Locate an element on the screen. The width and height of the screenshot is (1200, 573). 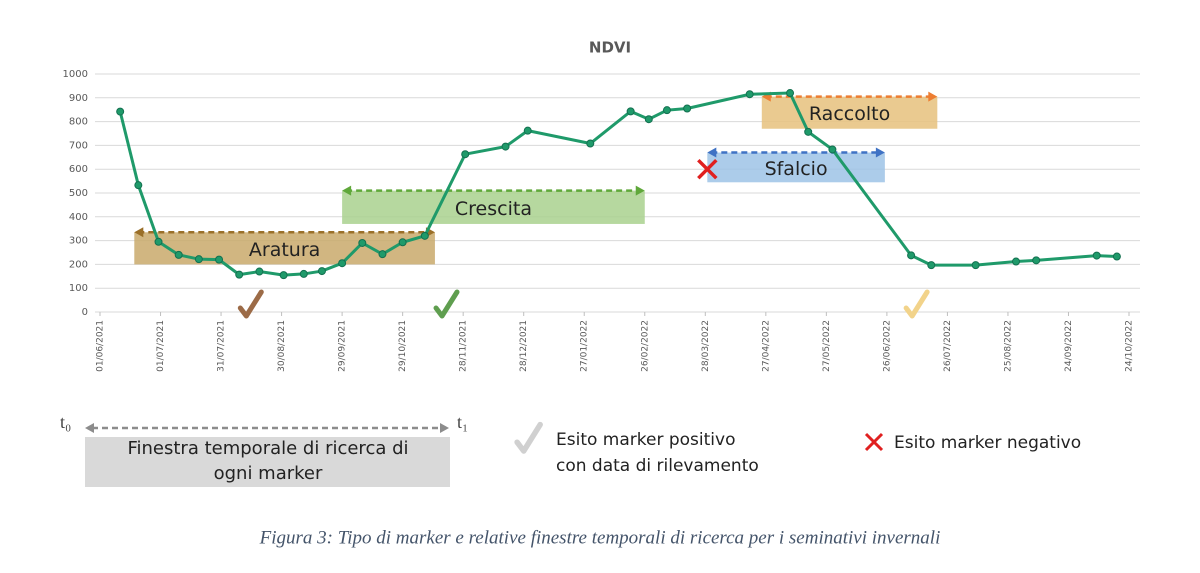
x-tick-label: 01/06/2021 is located at coordinates (101, 346).